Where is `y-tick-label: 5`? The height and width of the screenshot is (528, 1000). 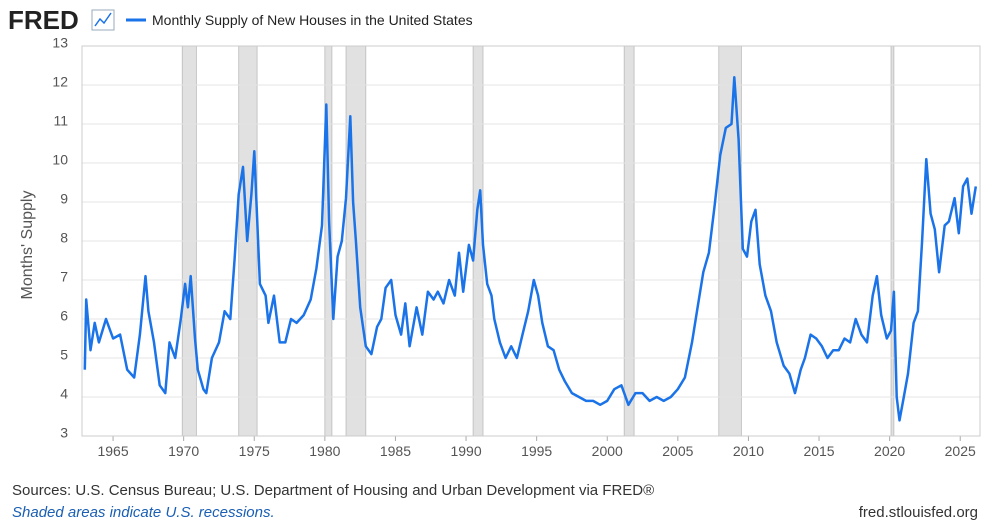 y-tick-label: 5 is located at coordinates (64, 355).